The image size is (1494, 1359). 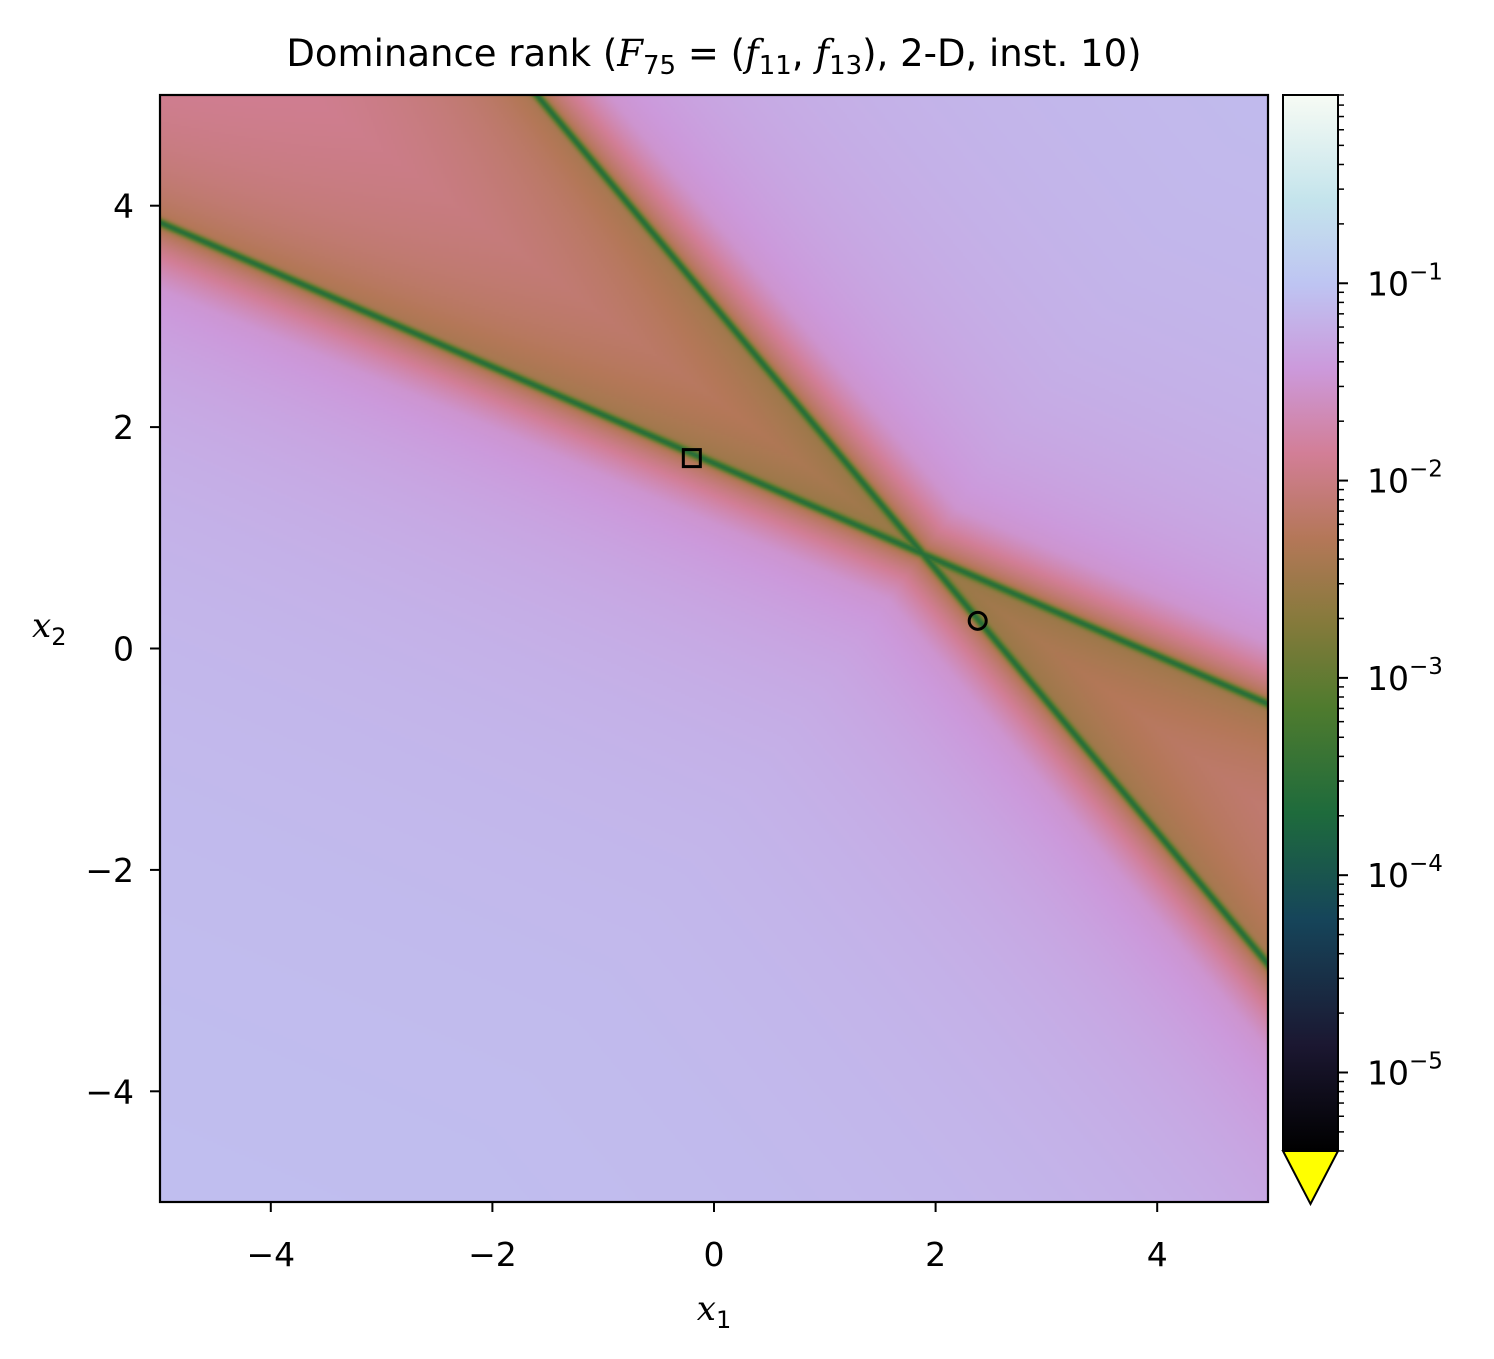 I want to click on x-tick-label: 2, so click(x=935, y=1254).